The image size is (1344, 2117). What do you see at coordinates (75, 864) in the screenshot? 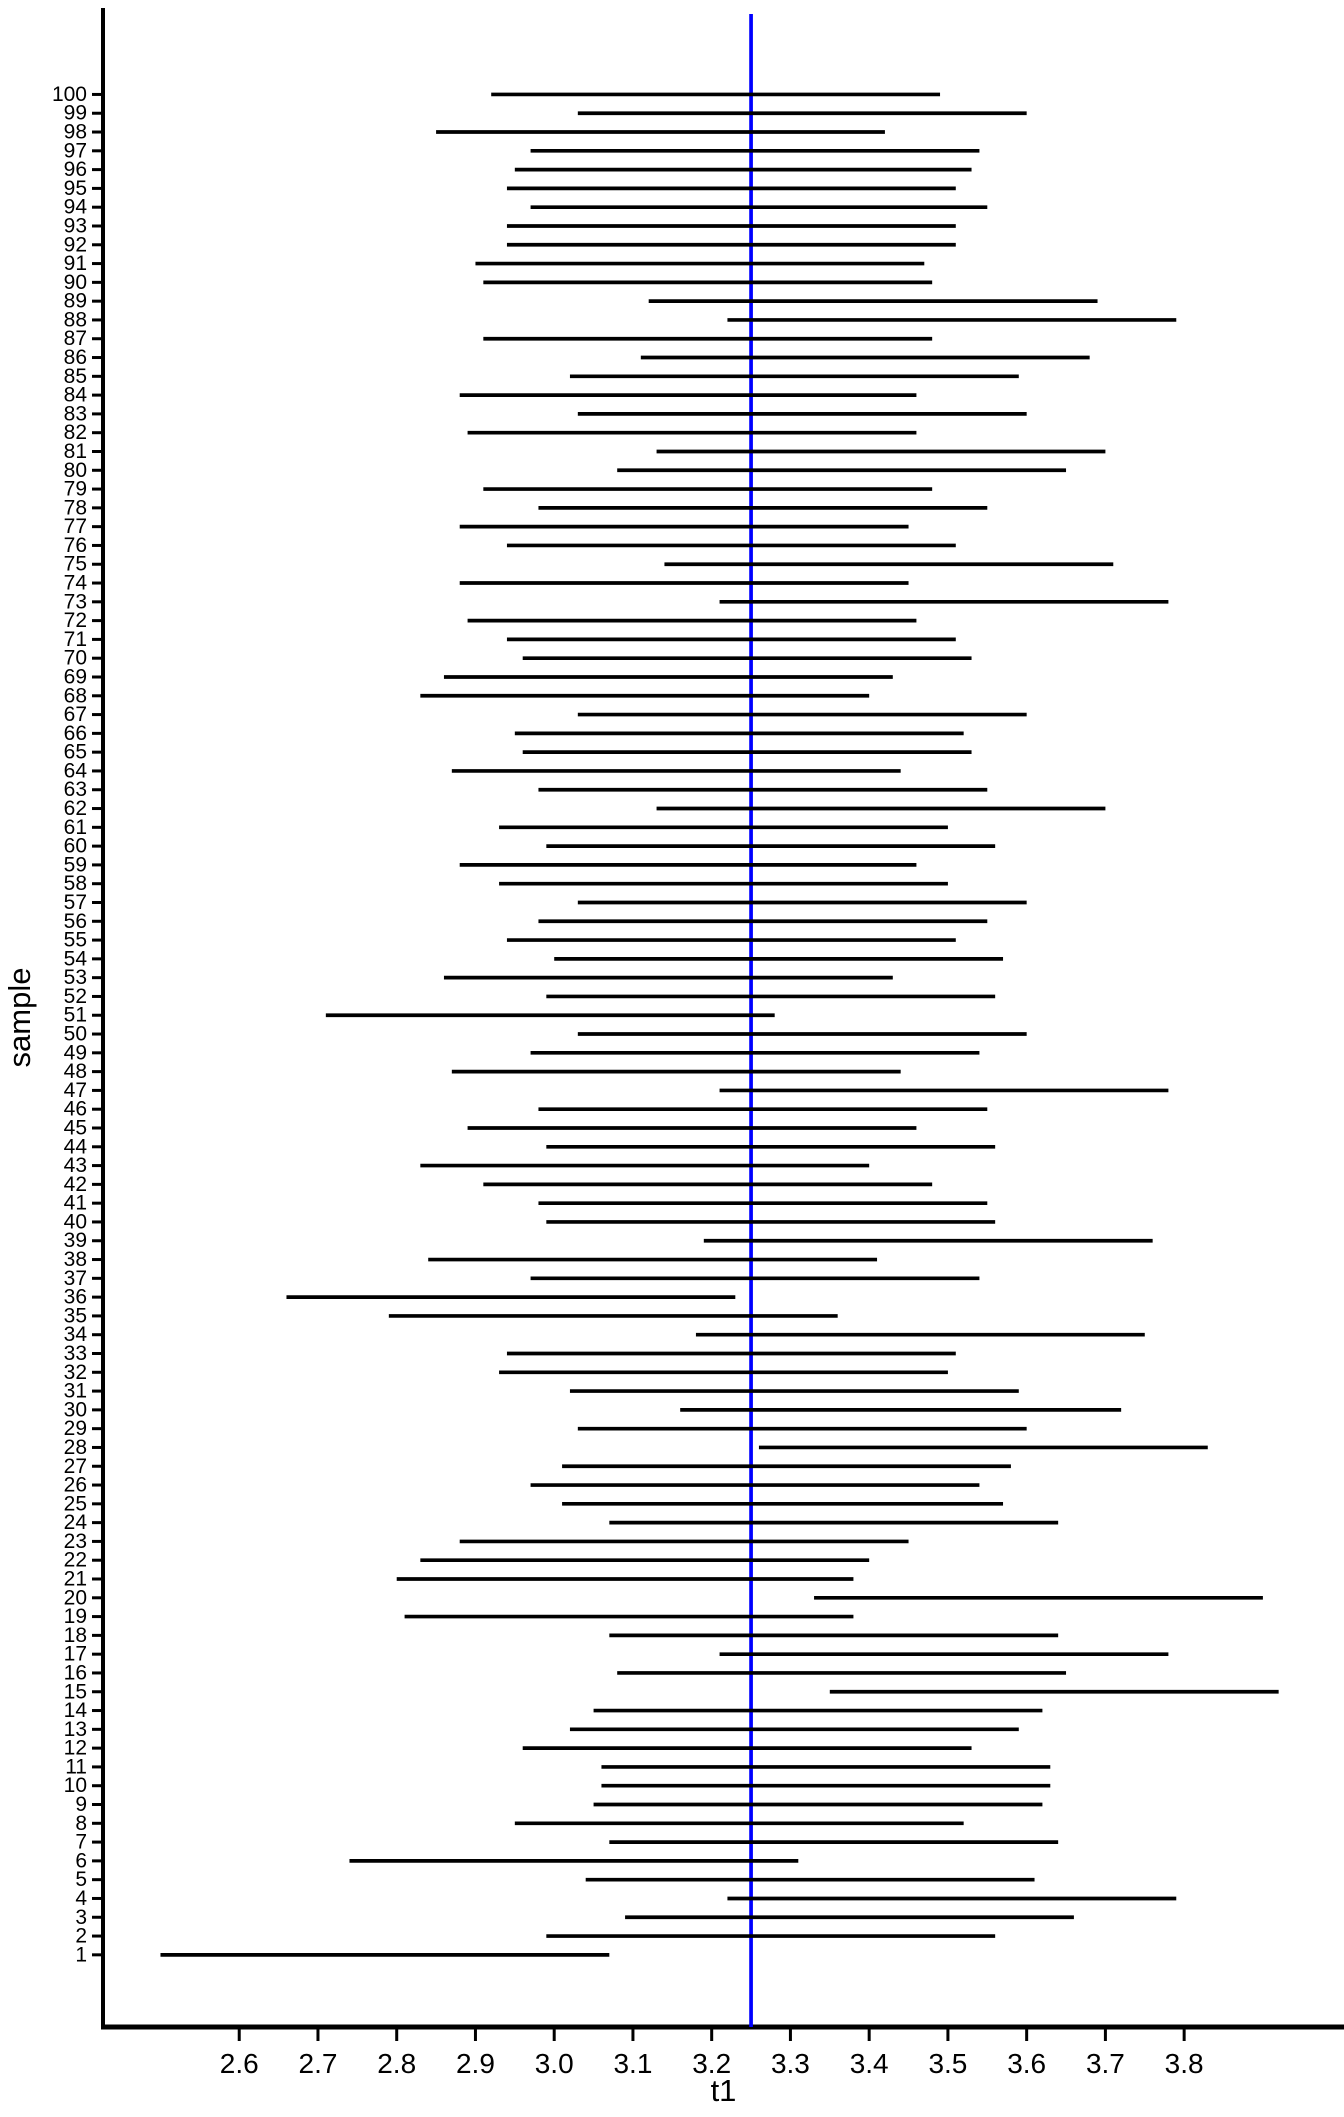
I see `y-tick-label: 59` at bounding box center [75, 864].